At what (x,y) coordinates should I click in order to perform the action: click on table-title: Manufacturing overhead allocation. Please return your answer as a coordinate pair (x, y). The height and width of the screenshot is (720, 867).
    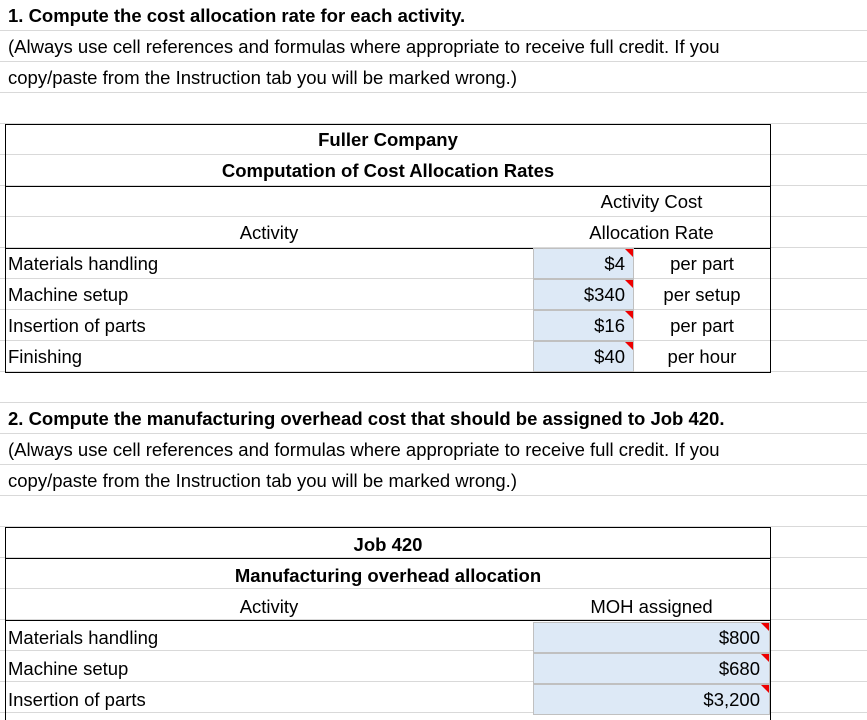
    Looking at the image, I should click on (388, 575).